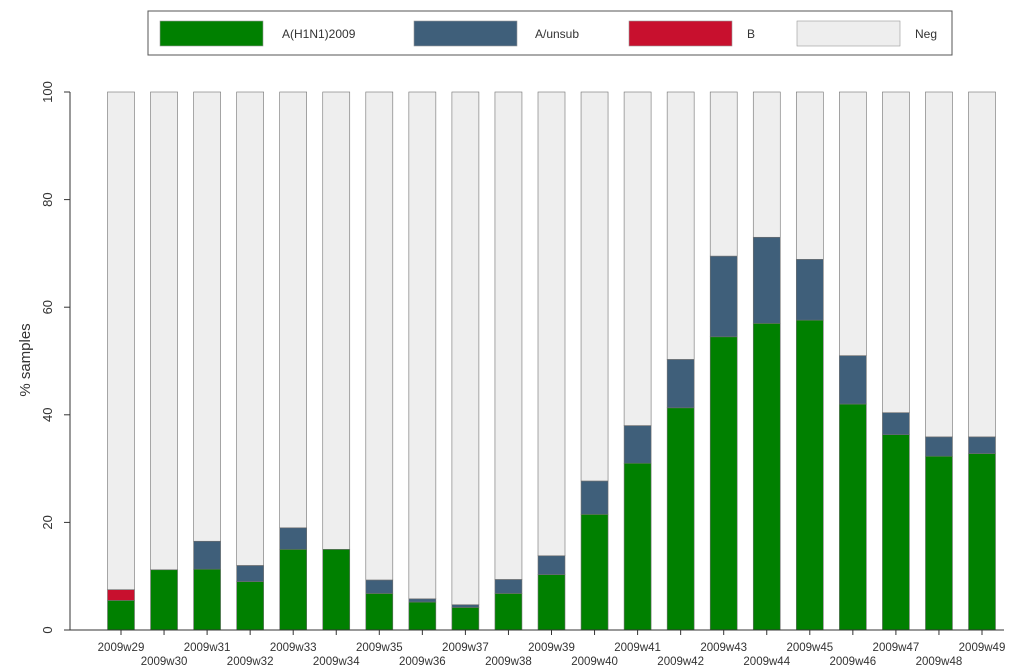 The height and width of the screenshot is (671, 1018). Describe the element at coordinates (809, 175) in the screenshot. I see `bar-segment-neg-2009w45` at that location.